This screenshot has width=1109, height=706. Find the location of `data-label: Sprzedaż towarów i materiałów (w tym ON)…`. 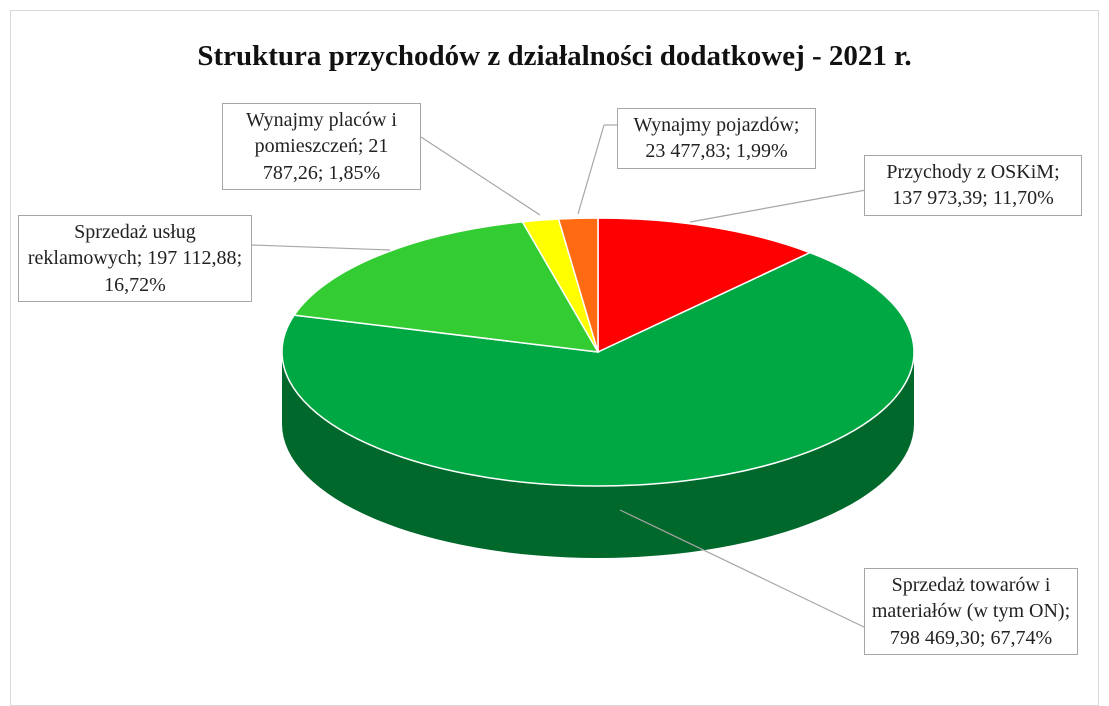

data-label: Sprzedaż towarów i materiałów (w tym ON)… is located at coordinates (971, 612).